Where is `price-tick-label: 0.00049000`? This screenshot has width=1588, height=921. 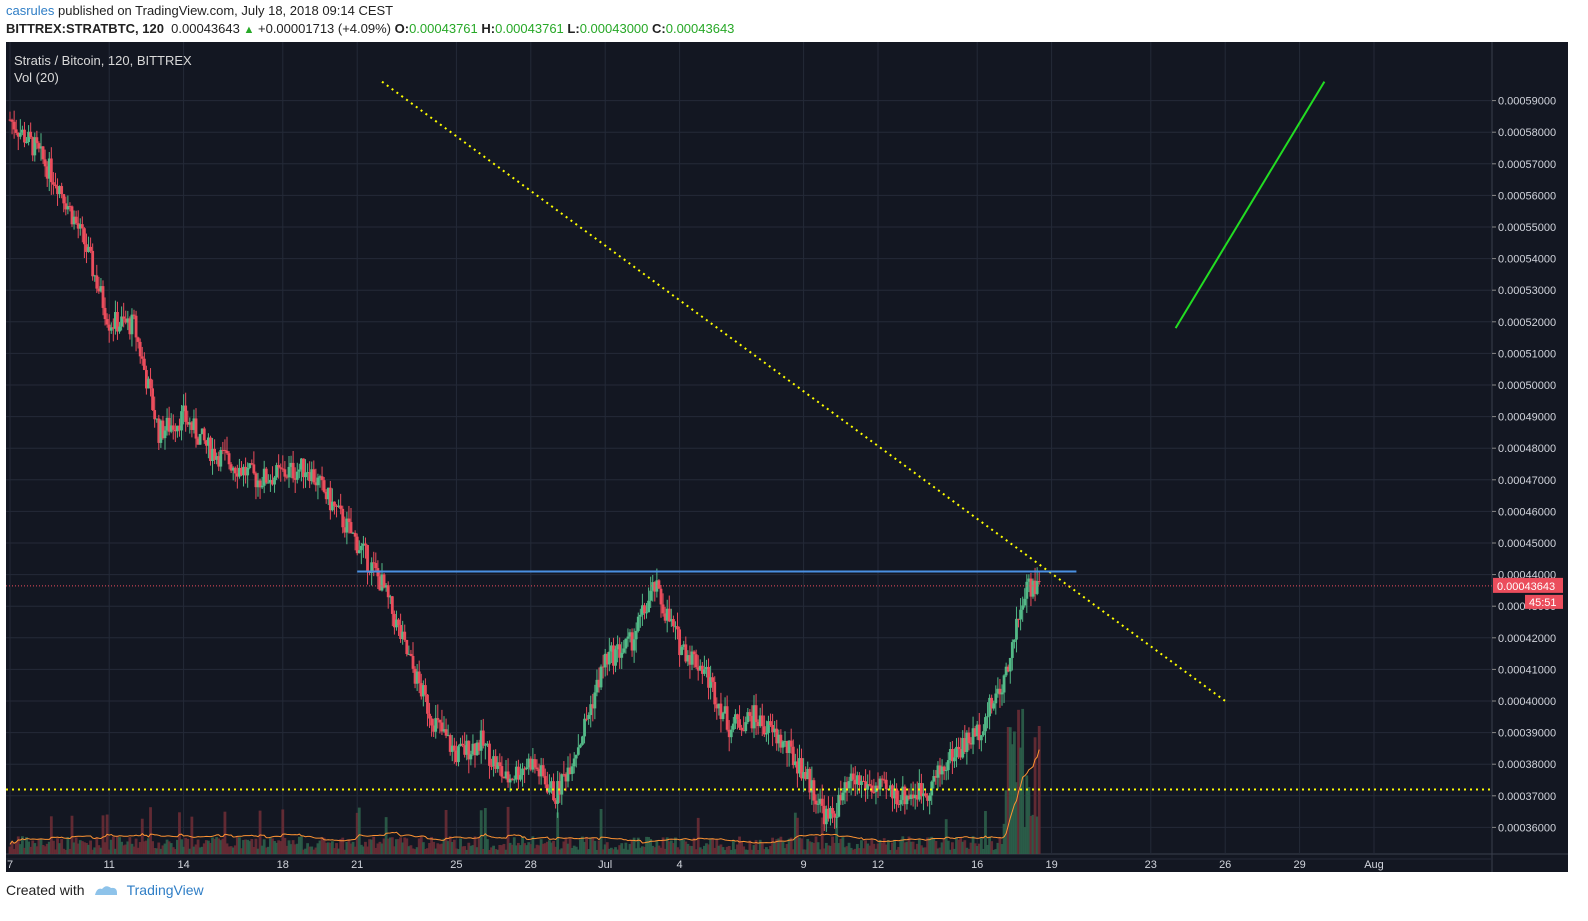
price-tick-label: 0.00049000 is located at coordinates (1527, 418).